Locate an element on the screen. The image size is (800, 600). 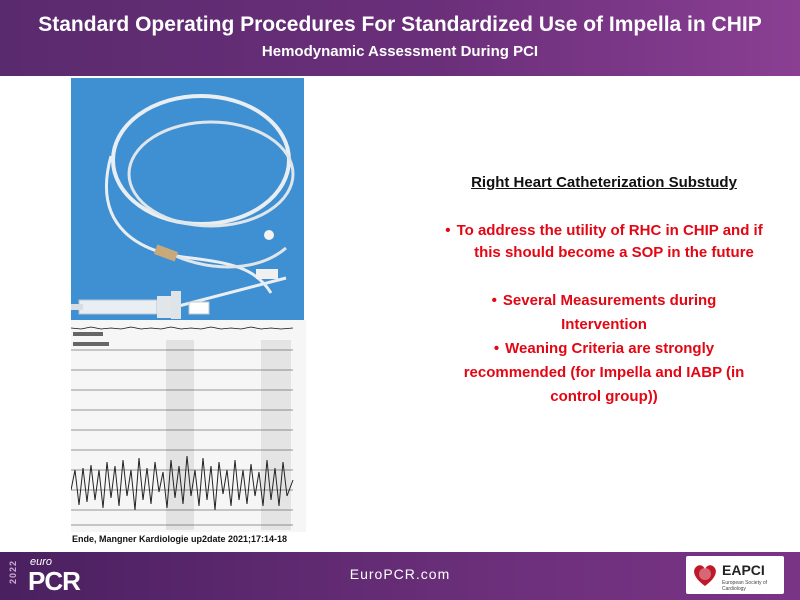
bullet-measurements-cont: Intervention is located at coordinates (604, 325).